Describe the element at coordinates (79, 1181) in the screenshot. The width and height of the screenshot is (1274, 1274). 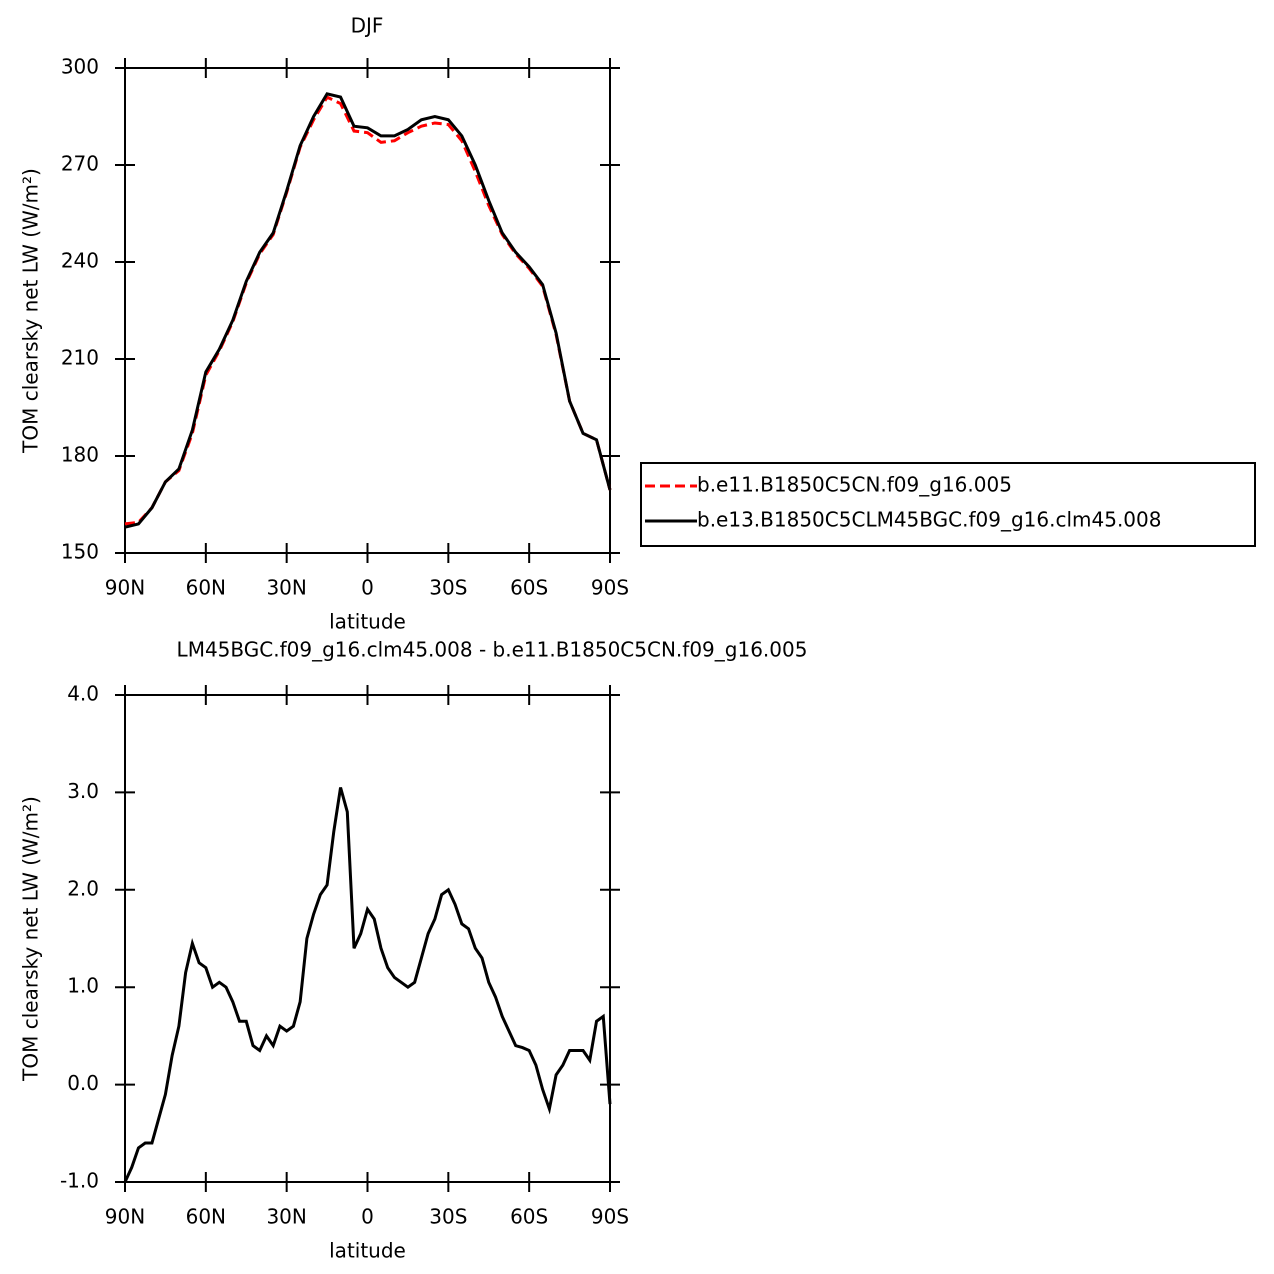
I see `y-tick-label: -1.0` at that location.